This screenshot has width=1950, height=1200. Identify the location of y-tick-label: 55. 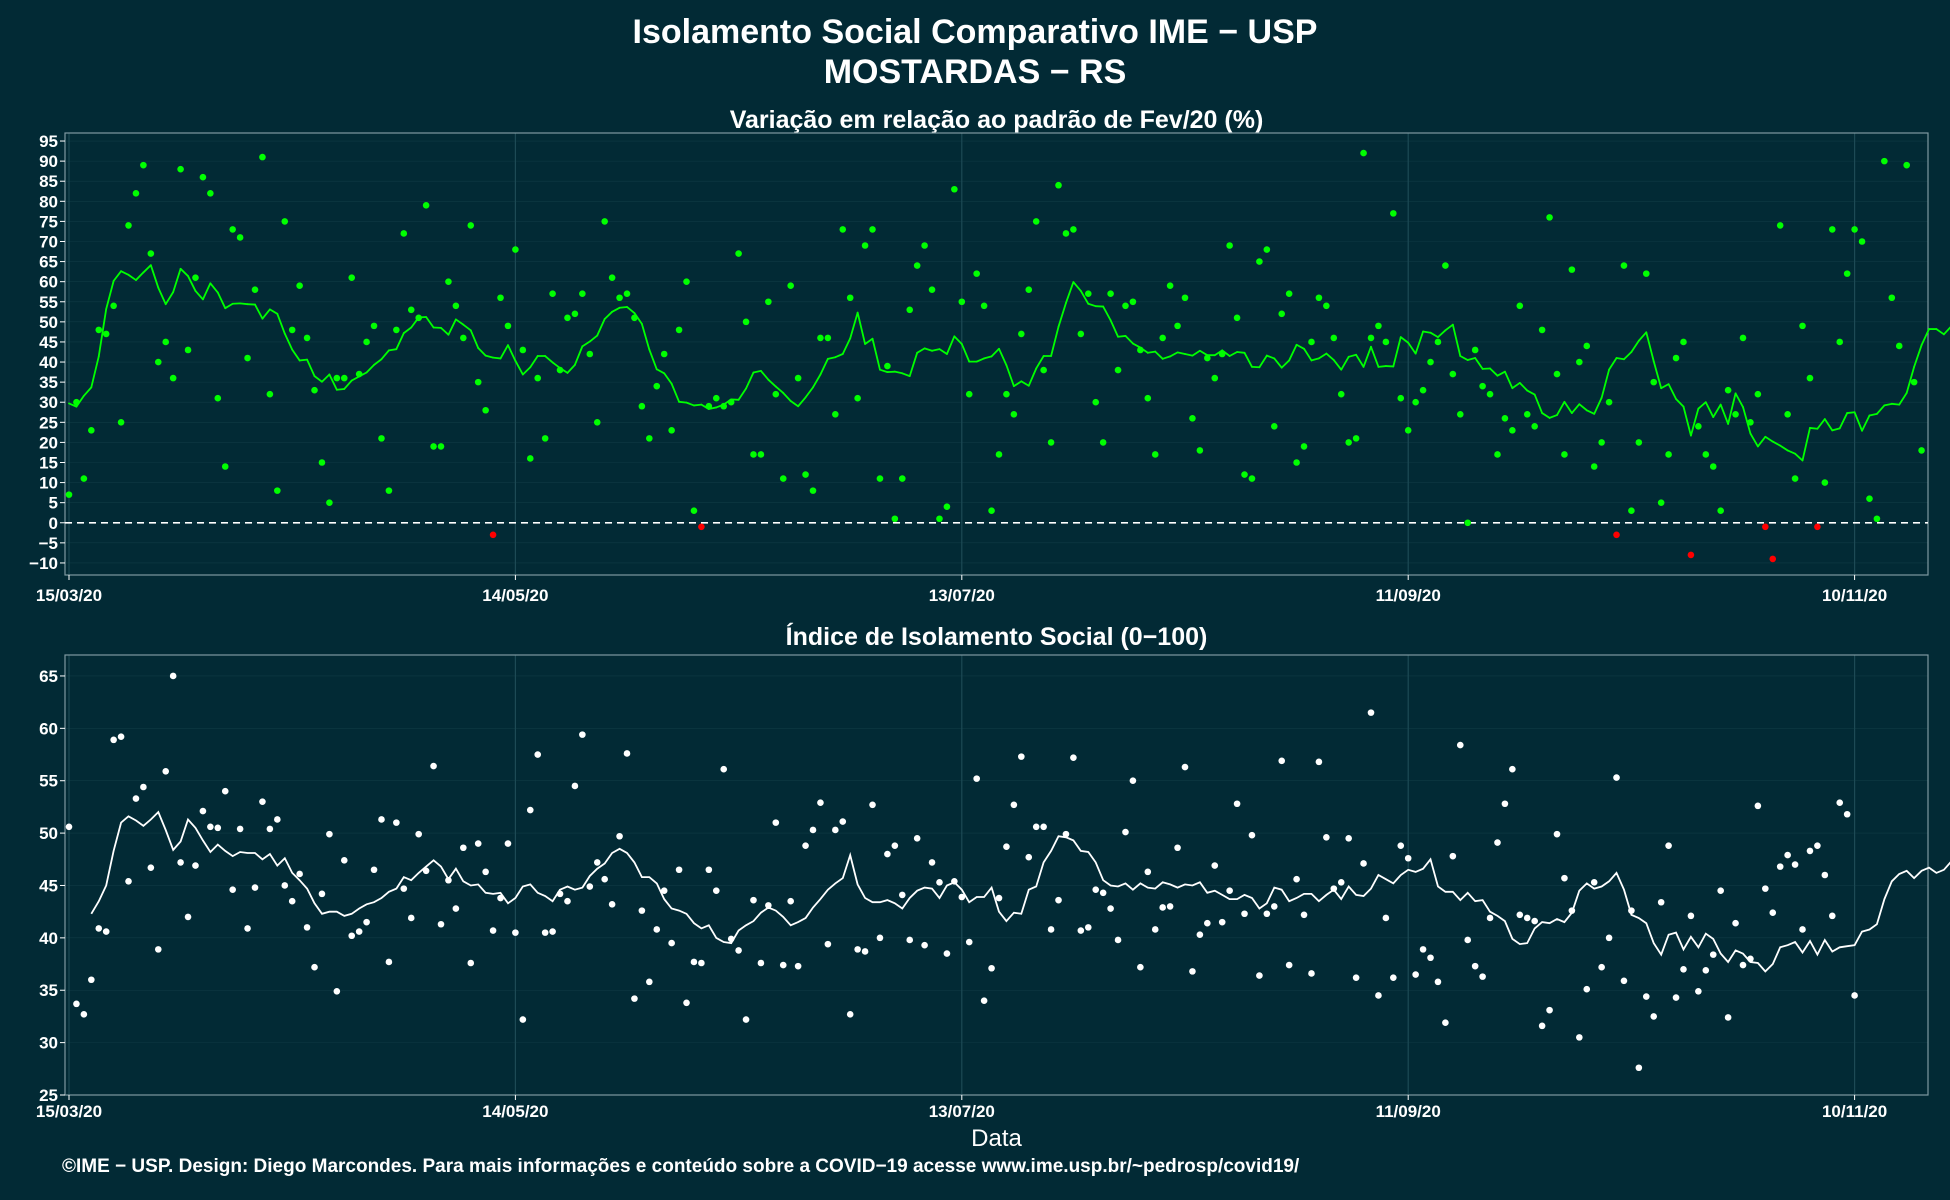
(48, 302).